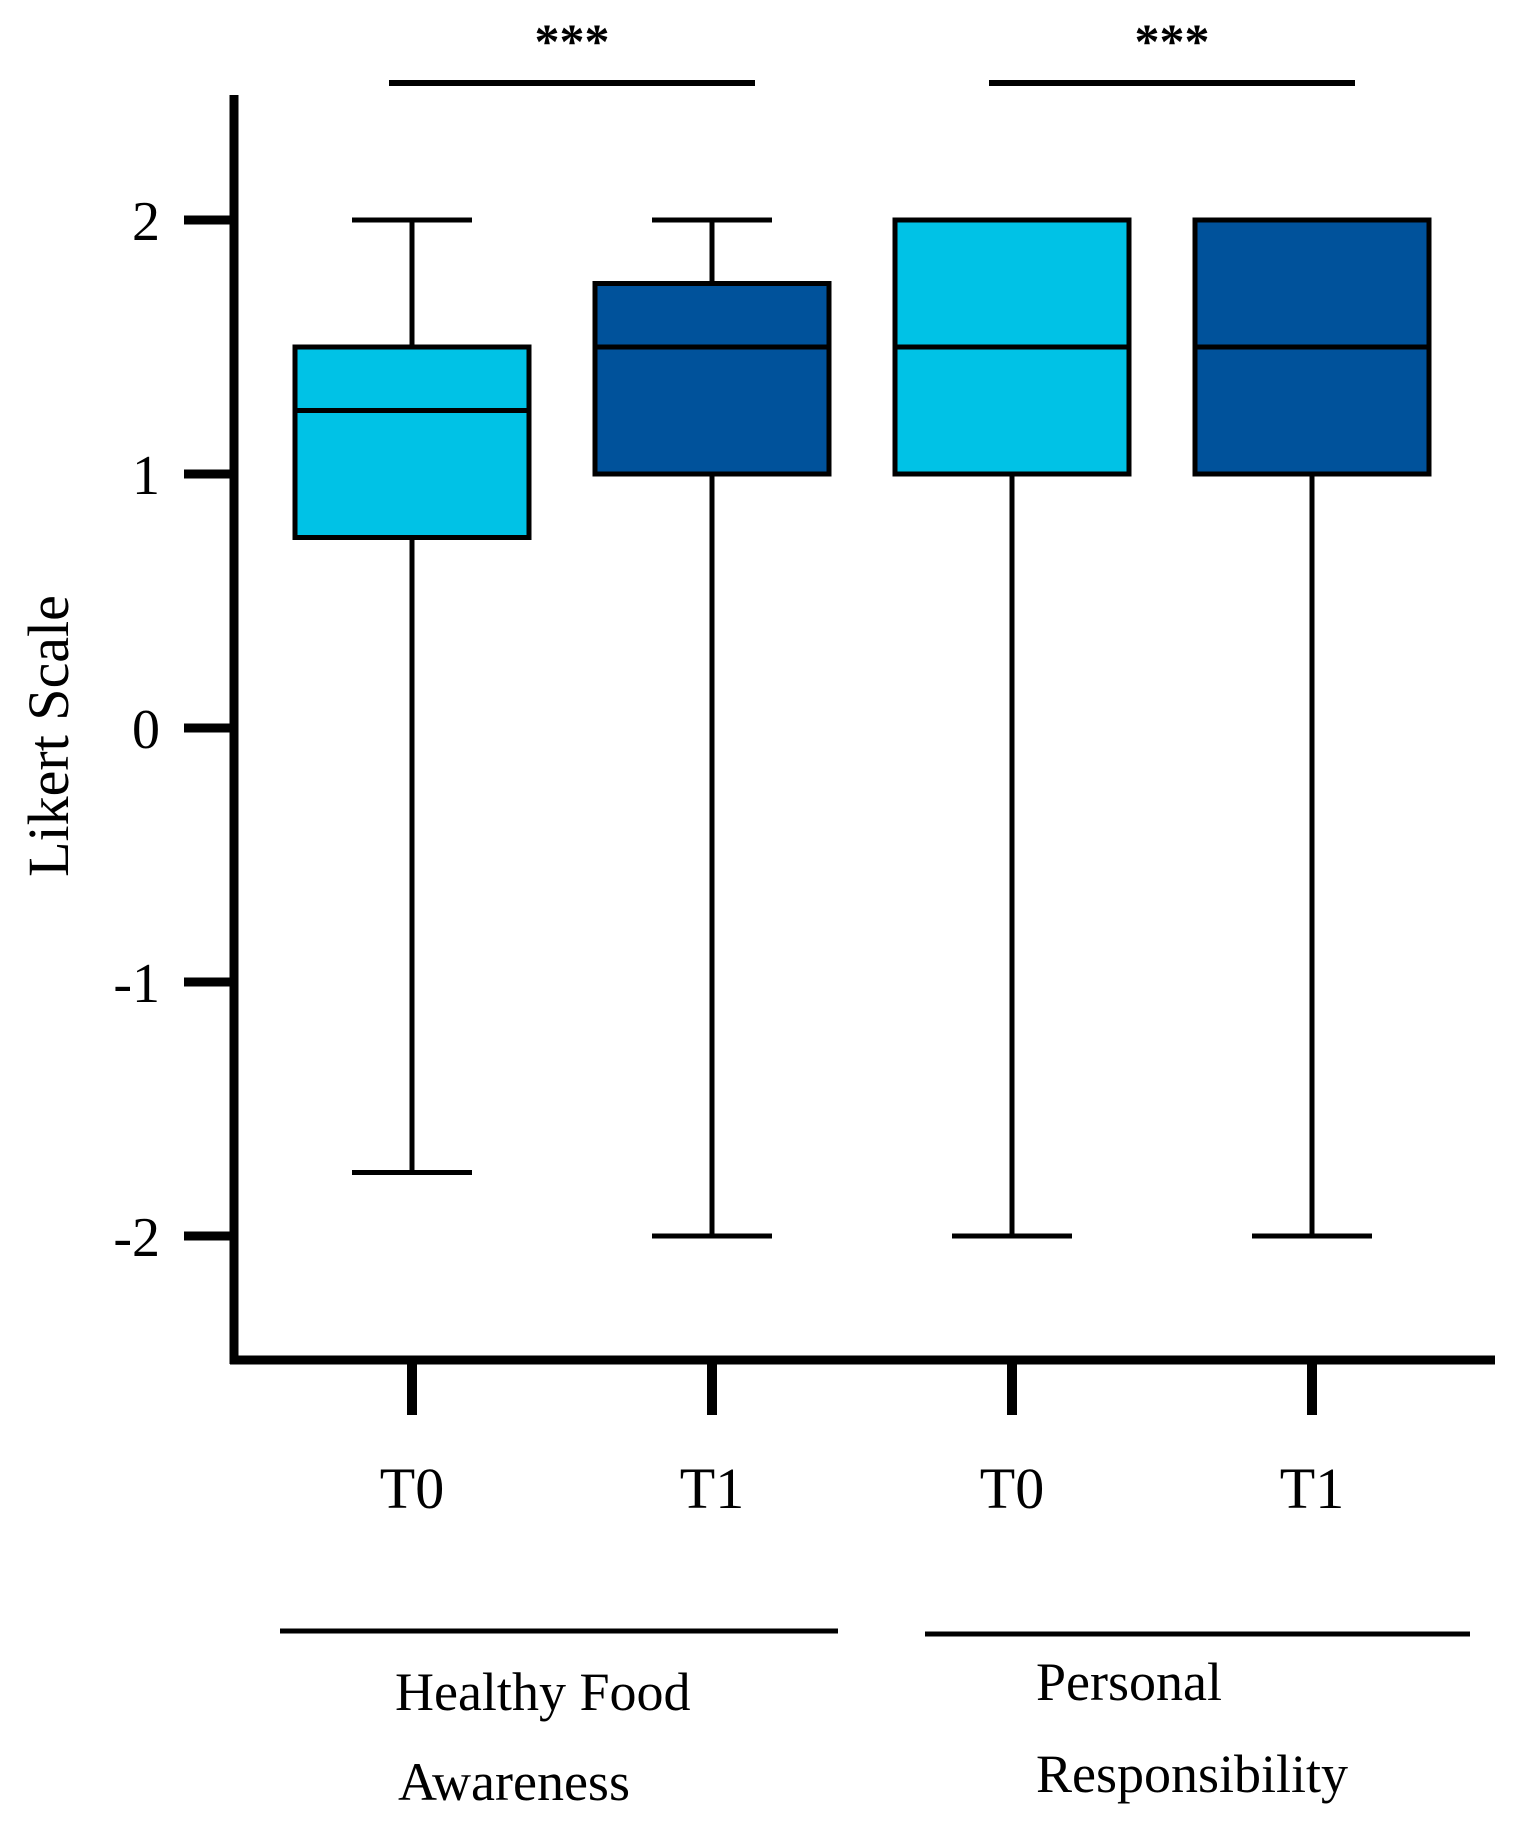  I want to click on y-tick-label: -1, so click(136, 984).